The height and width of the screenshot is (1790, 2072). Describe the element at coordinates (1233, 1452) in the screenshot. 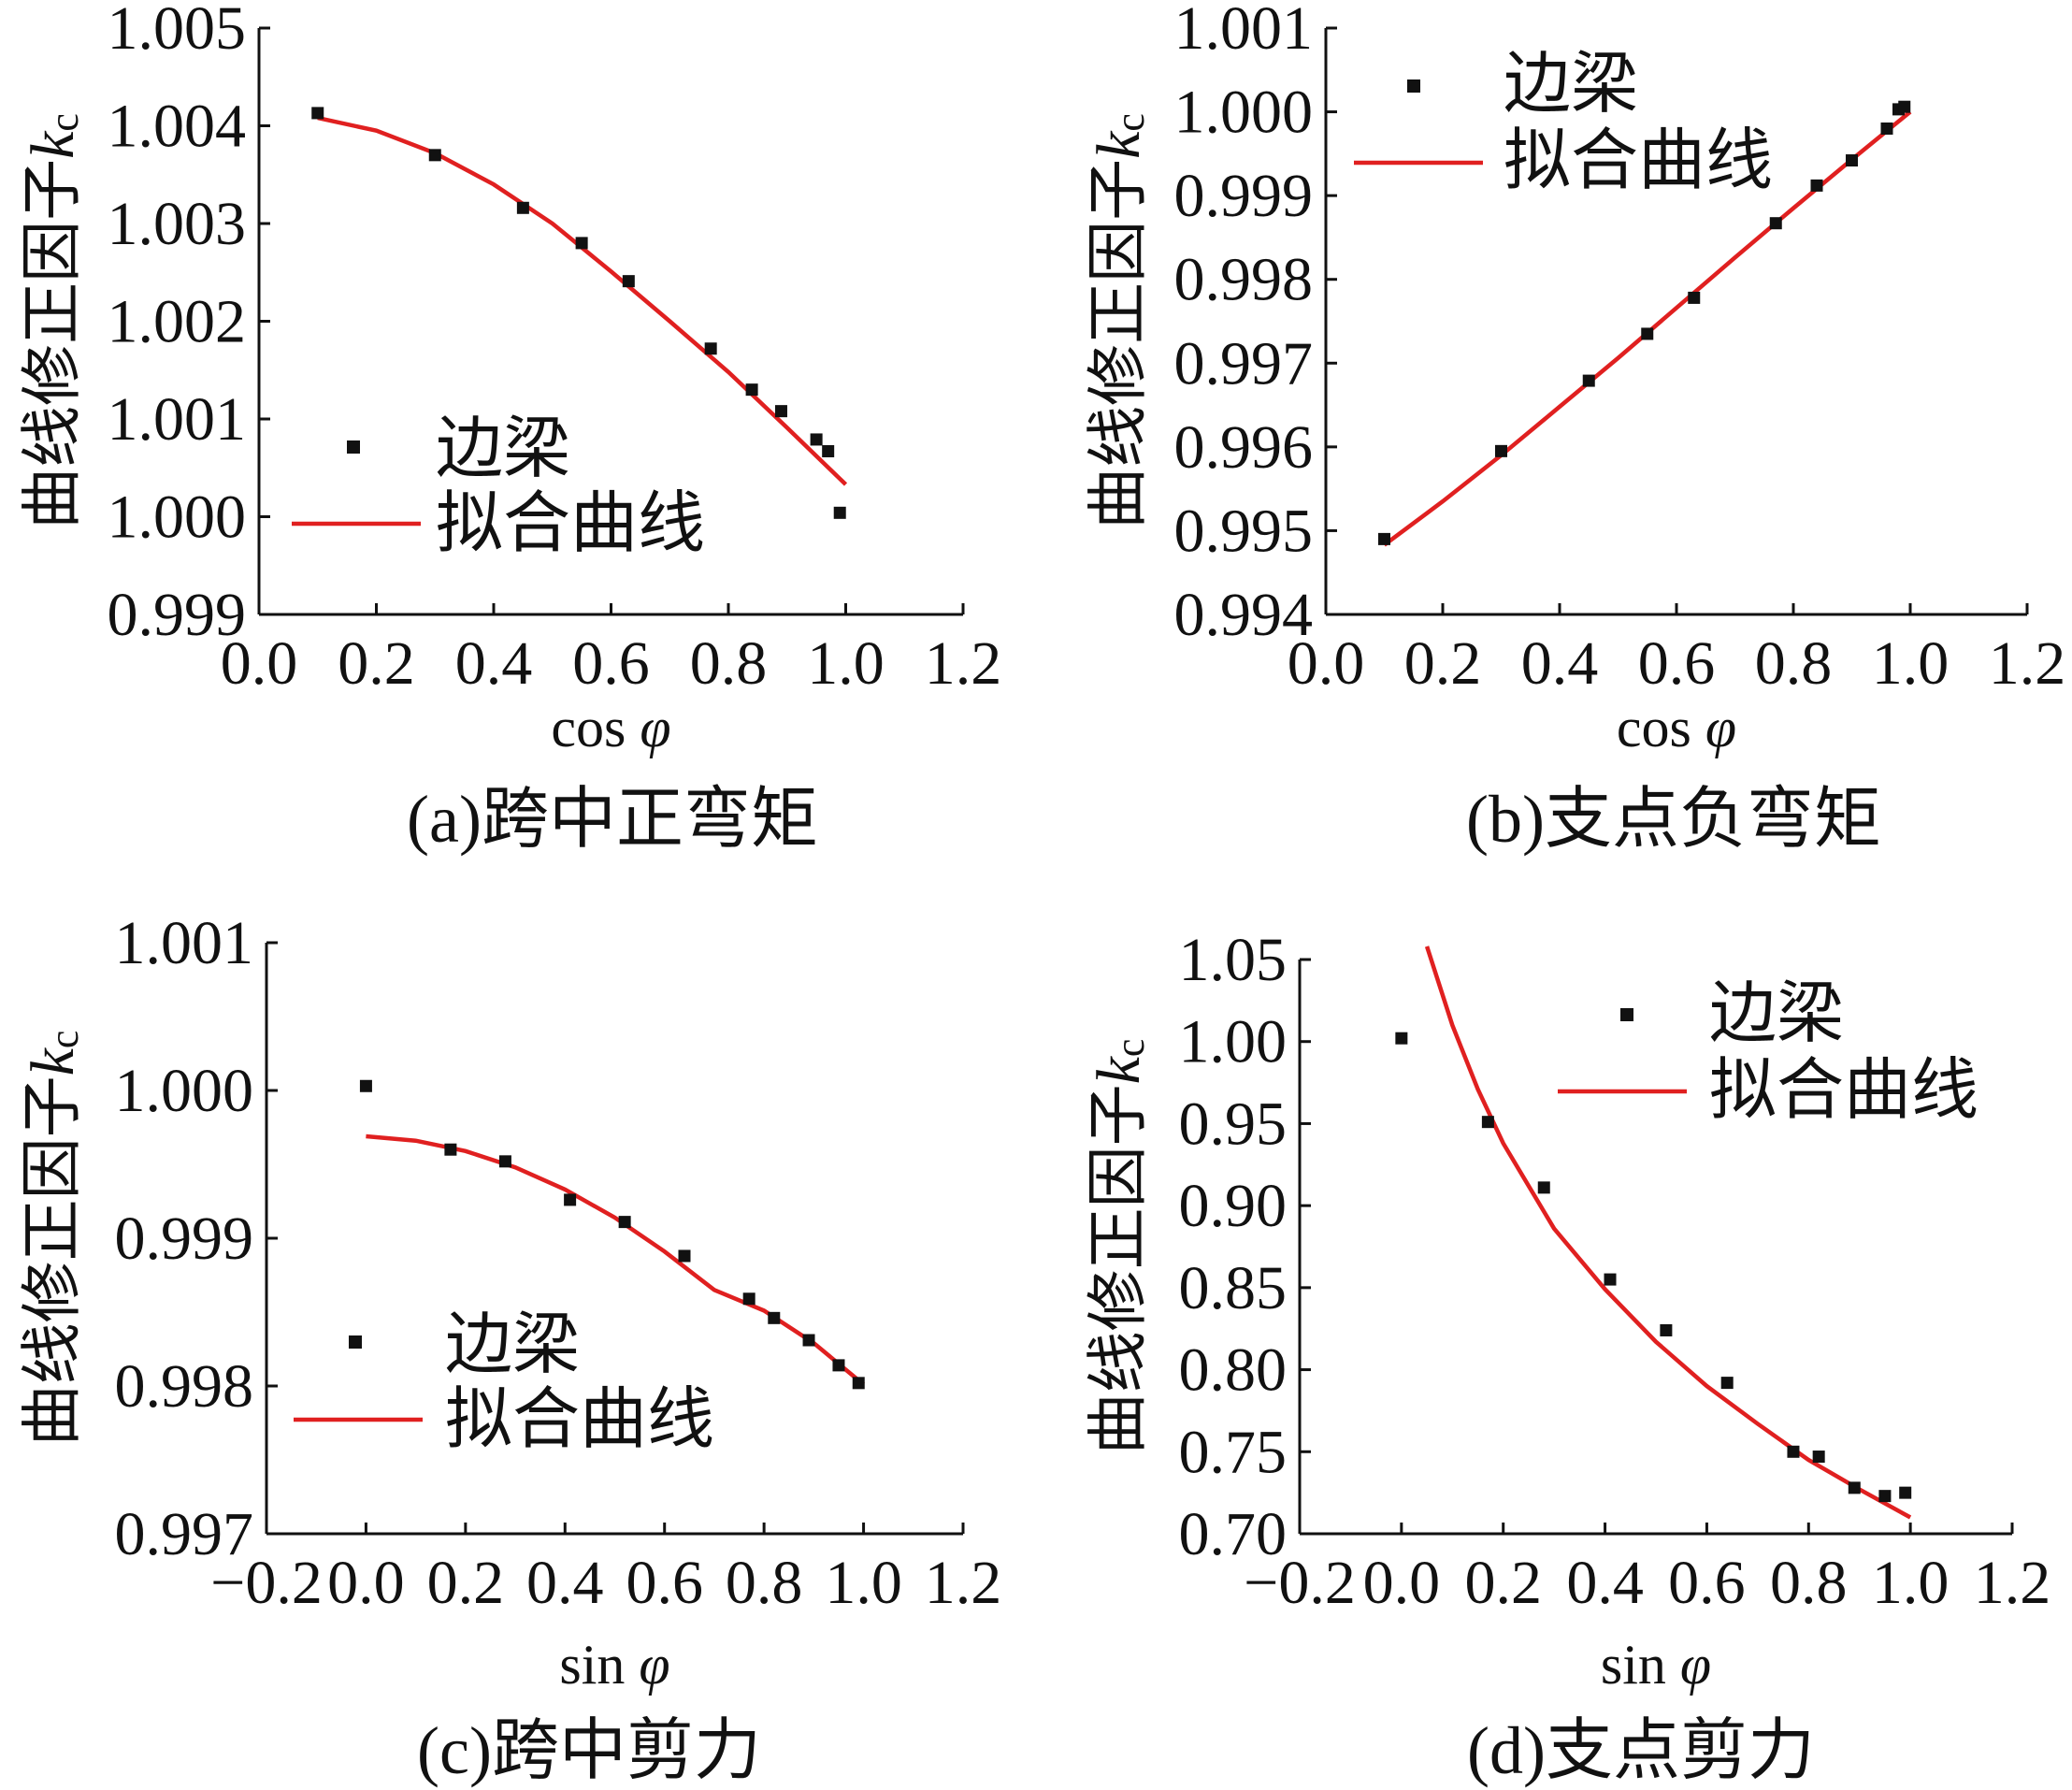

I see `y-tick-label: 0.75` at that location.